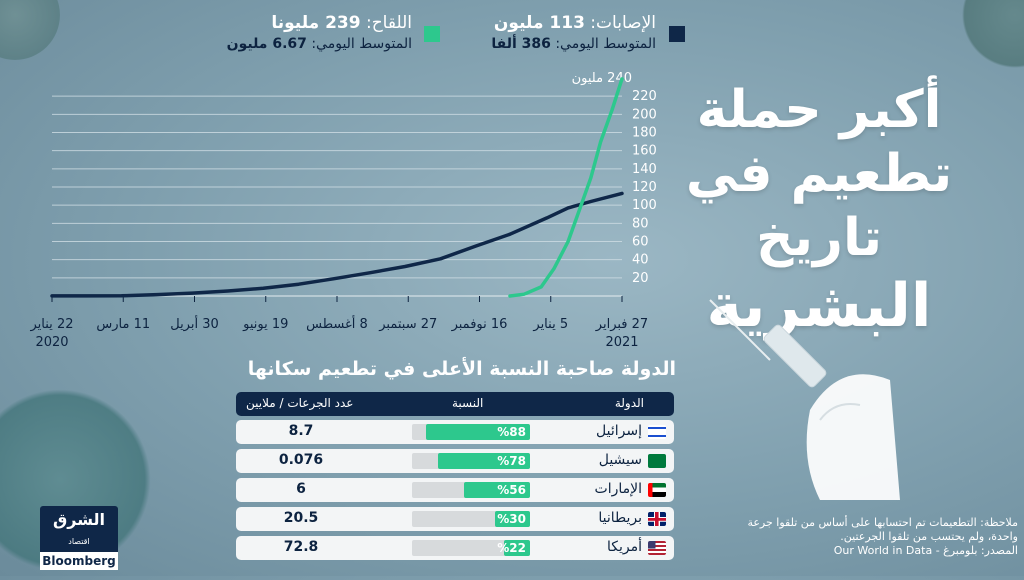 The image size is (1024, 580). Describe the element at coordinates (620, 23) in the screenshot. I see `legend-cases-label: الإصابات:` at that location.